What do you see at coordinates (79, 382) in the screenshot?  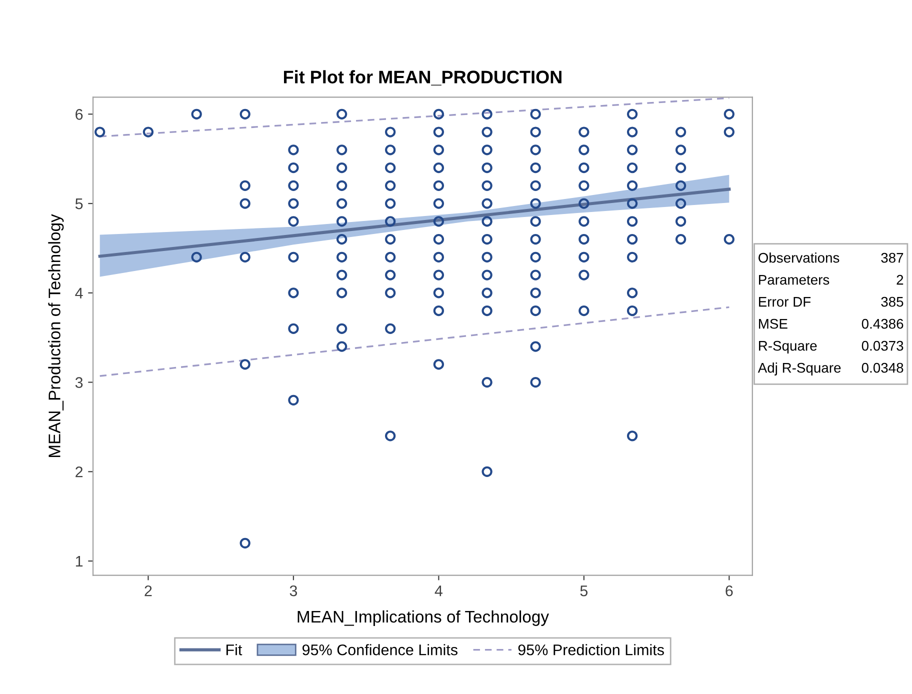 I see `y-tick-label: 3` at bounding box center [79, 382].